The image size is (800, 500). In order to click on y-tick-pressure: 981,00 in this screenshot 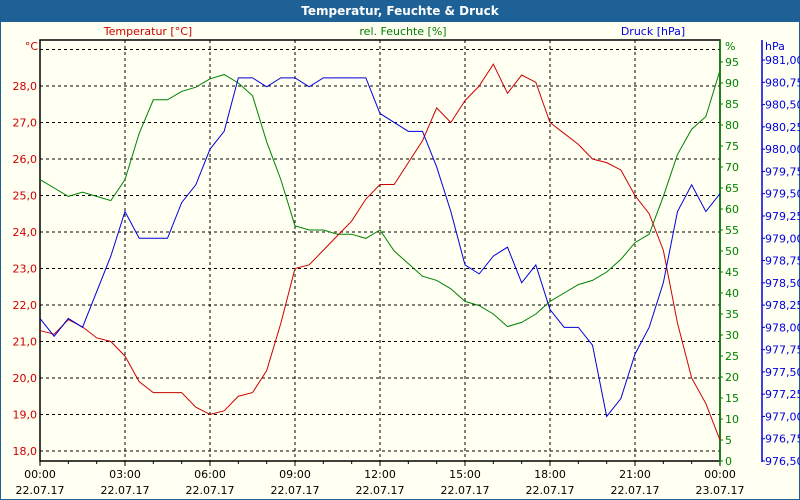, I will do `click(782, 60)`.